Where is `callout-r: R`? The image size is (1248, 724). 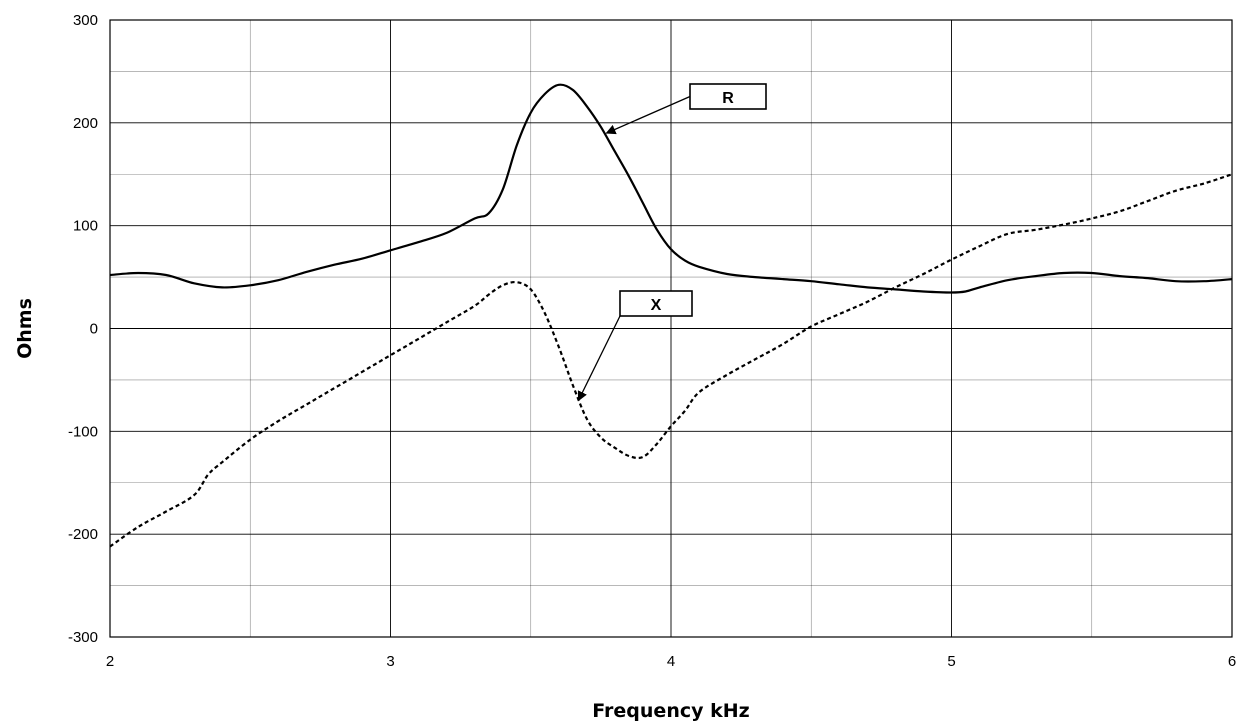 callout-r: R is located at coordinates (686, 109).